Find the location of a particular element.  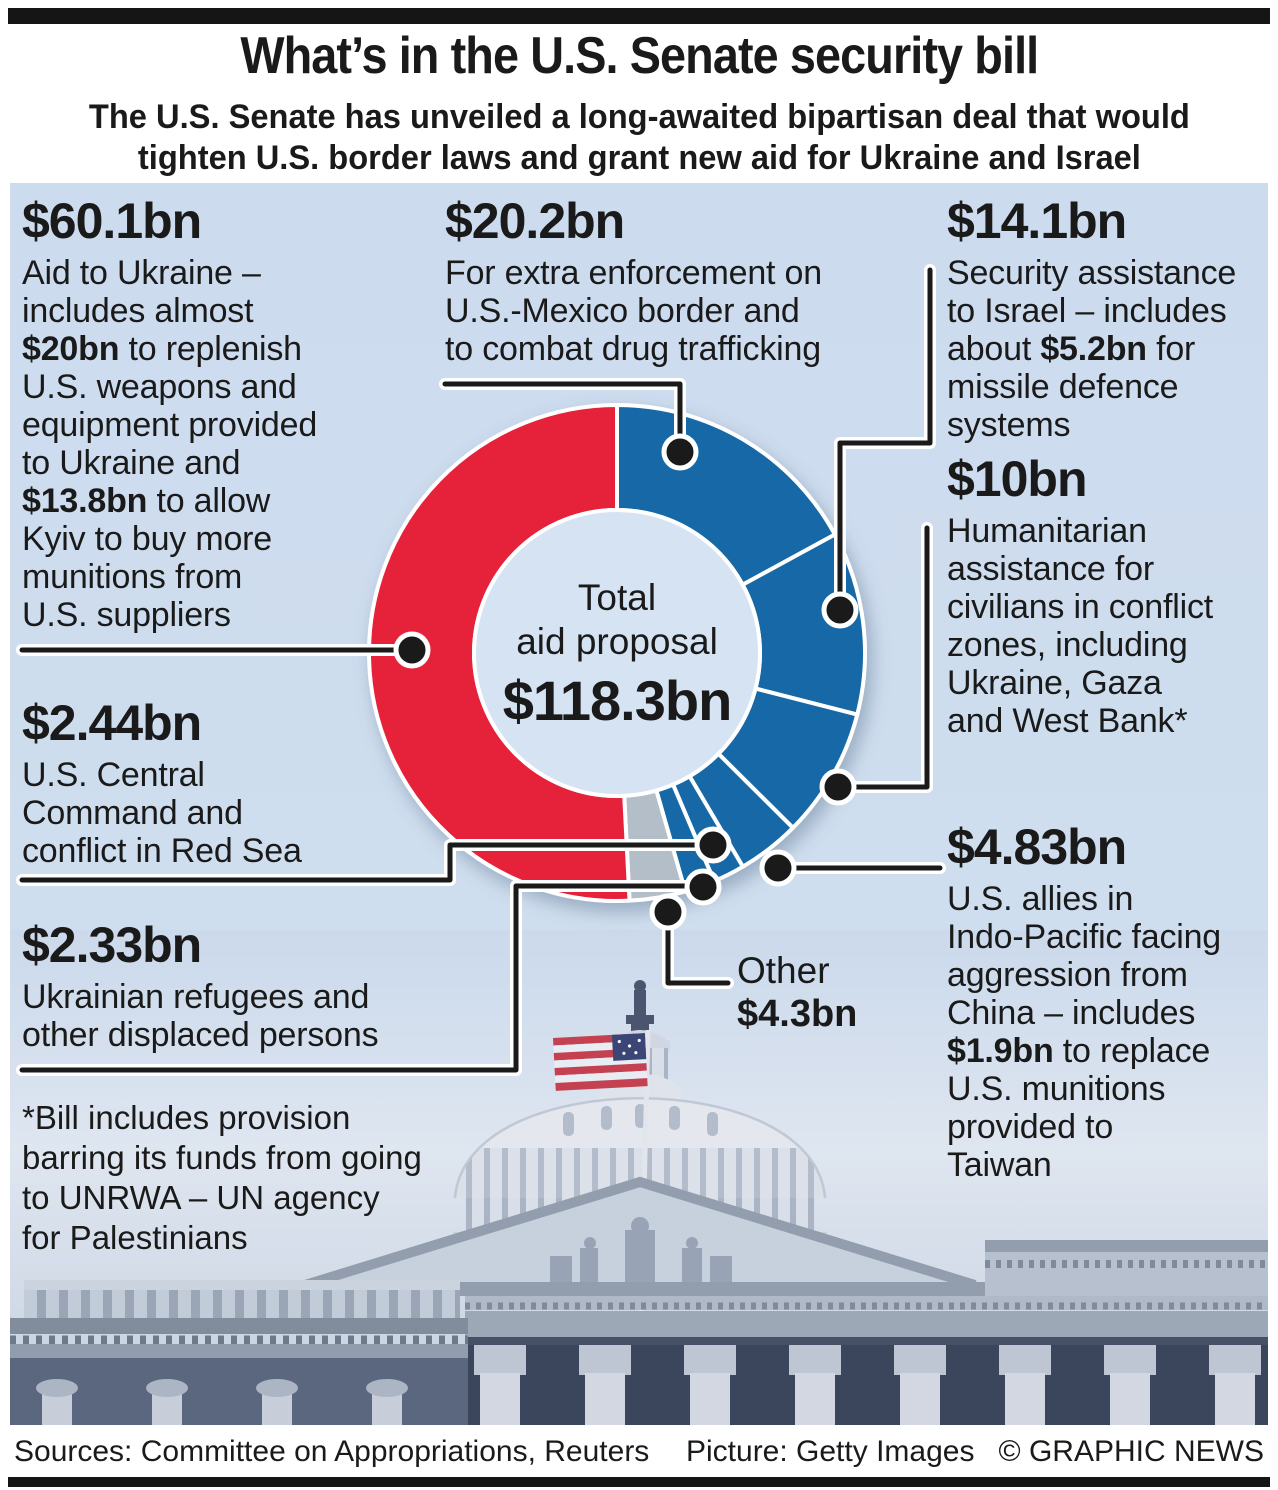

amount-indo: $4.83bn is located at coordinates (1037, 847).